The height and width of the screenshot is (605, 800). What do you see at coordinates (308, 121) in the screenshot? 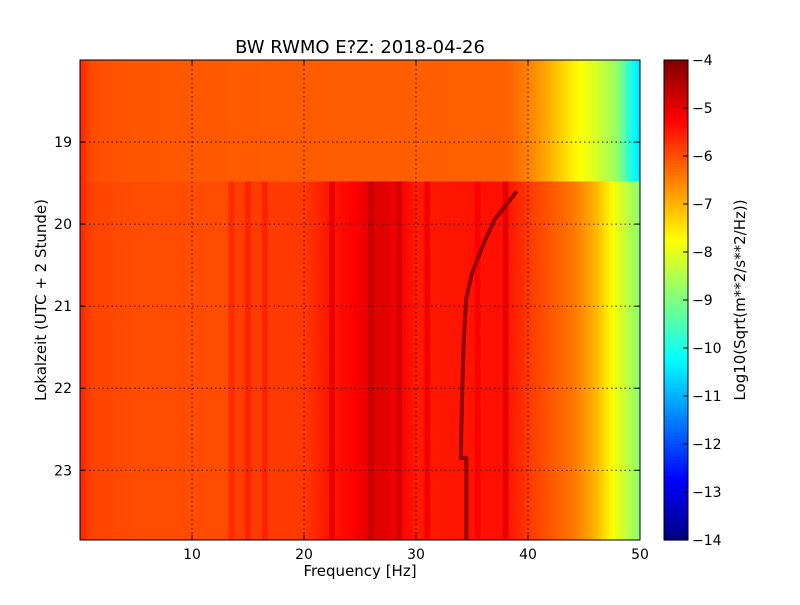
I see `heatmap-cell-s0-c81` at bounding box center [308, 121].